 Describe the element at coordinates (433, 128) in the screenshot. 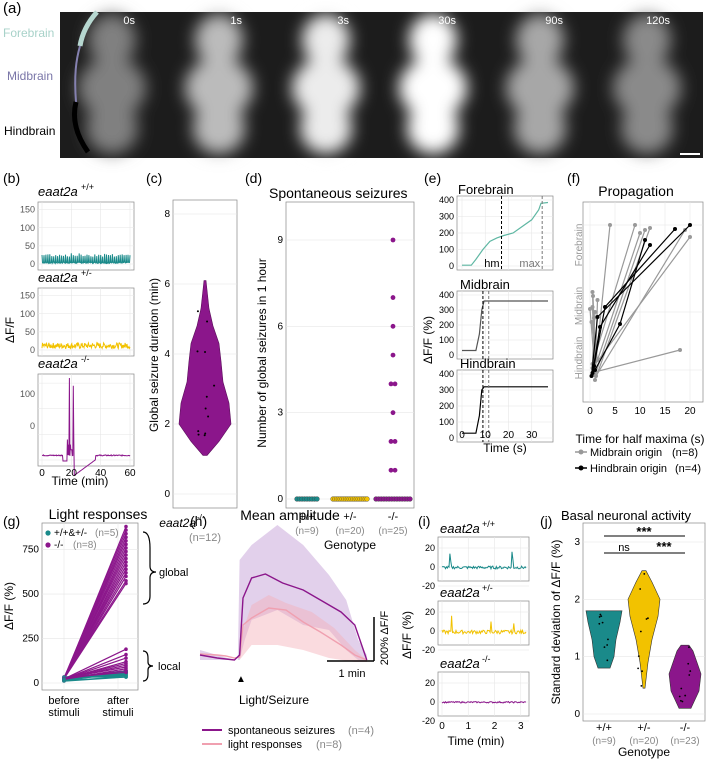

I see `hindbrain-lobe` at that location.